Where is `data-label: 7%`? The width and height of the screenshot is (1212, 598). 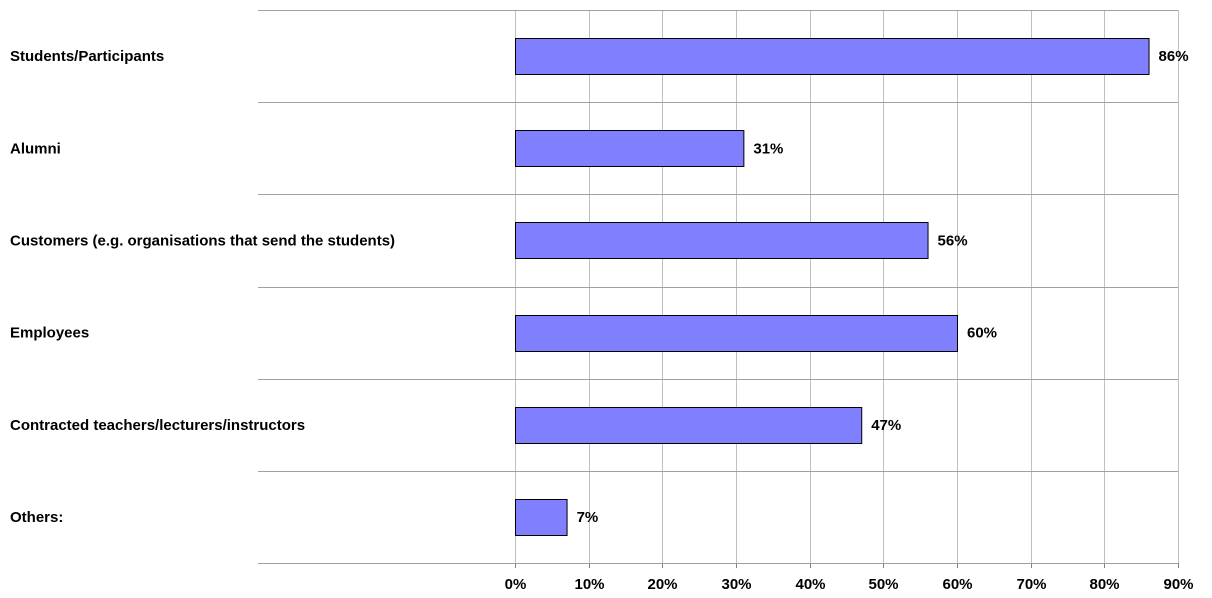
data-label: 7% is located at coordinates (588, 517).